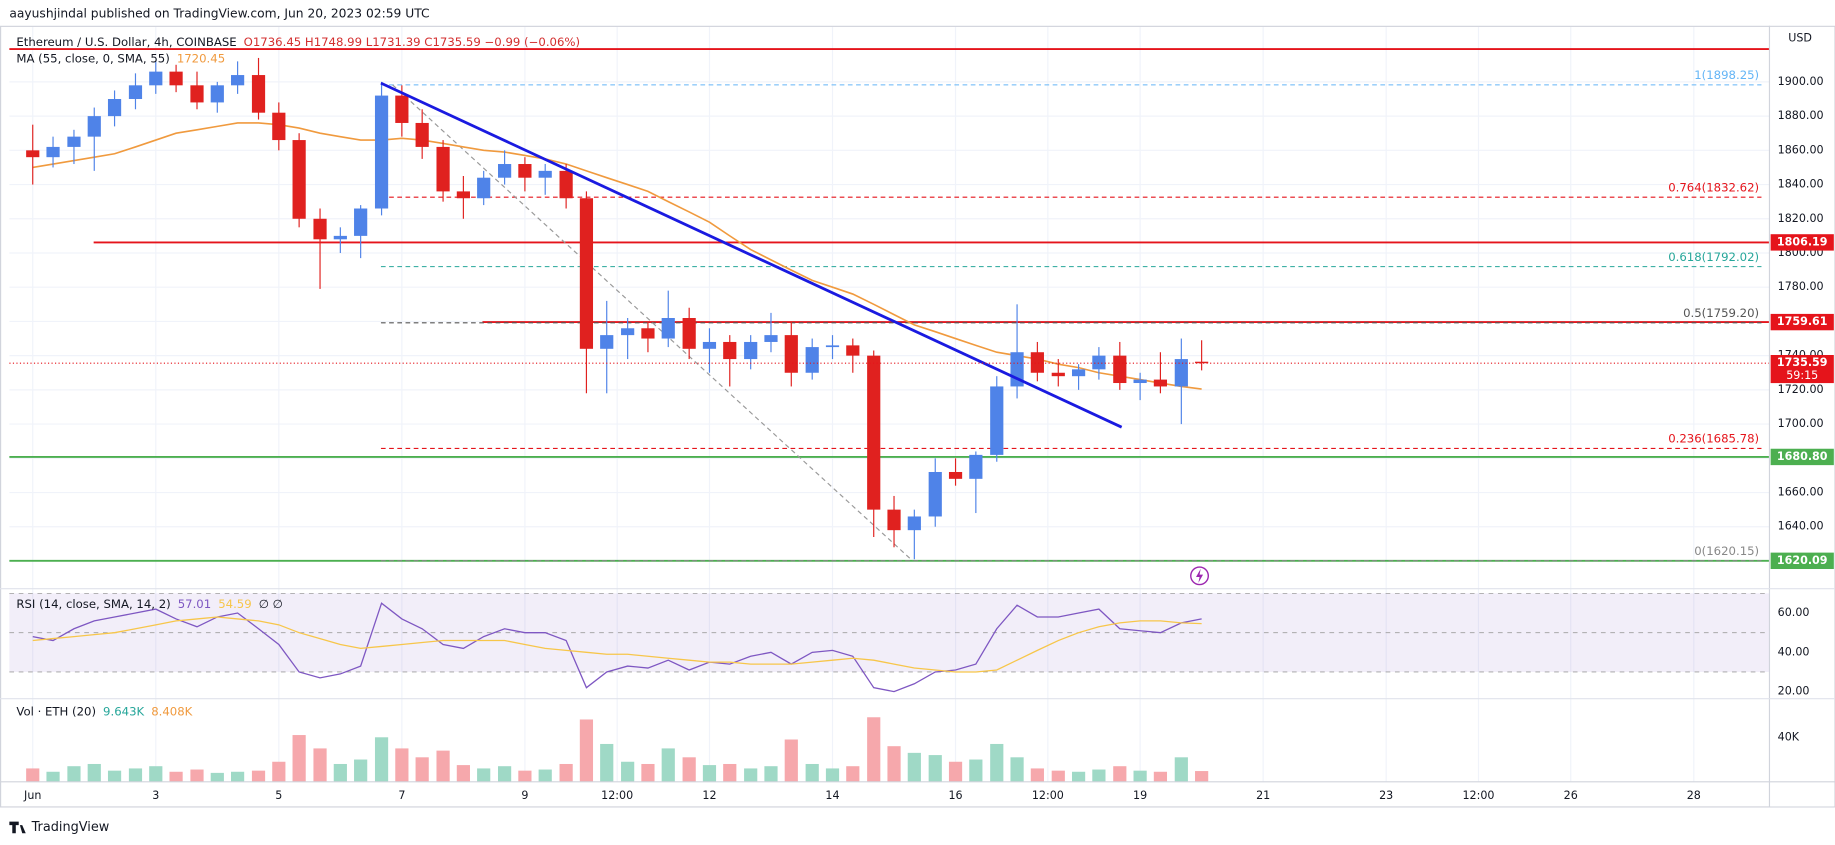 This screenshot has width=1835, height=845. I want to click on legend-vol-value: 9.643K, so click(123, 711).